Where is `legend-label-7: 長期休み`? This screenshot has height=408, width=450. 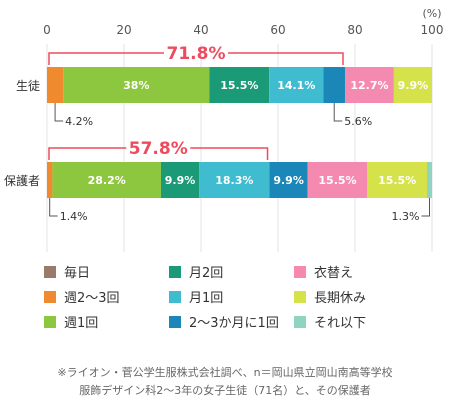
legend-label-7: 長期休み is located at coordinates (340, 298).